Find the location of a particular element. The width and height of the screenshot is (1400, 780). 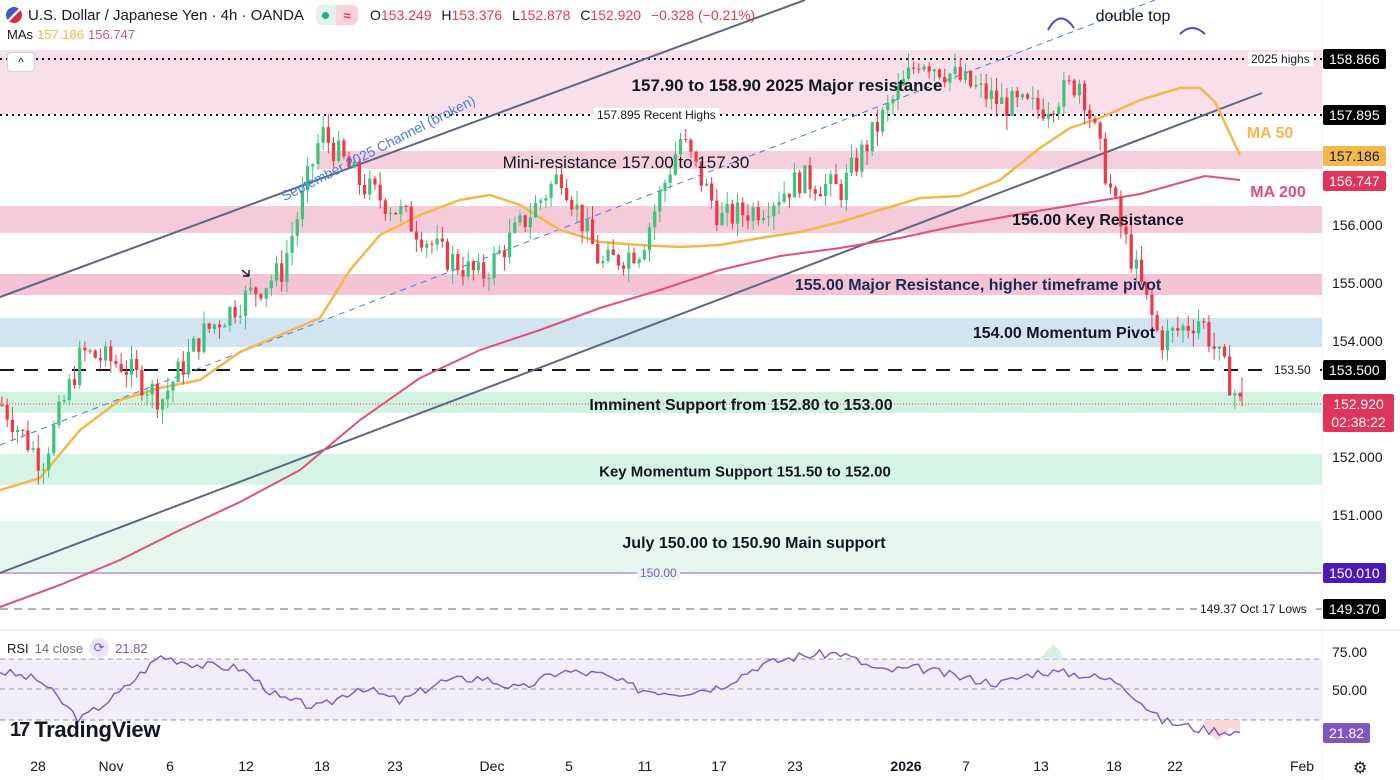

bar-countdown: 02:38:22 is located at coordinates (1358, 422).